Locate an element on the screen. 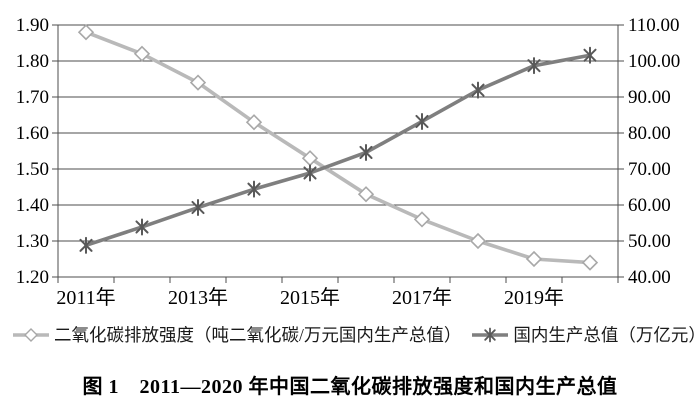 The width and height of the screenshot is (700, 410). left-axis-tick-label: 1.20 is located at coordinates (32, 277).